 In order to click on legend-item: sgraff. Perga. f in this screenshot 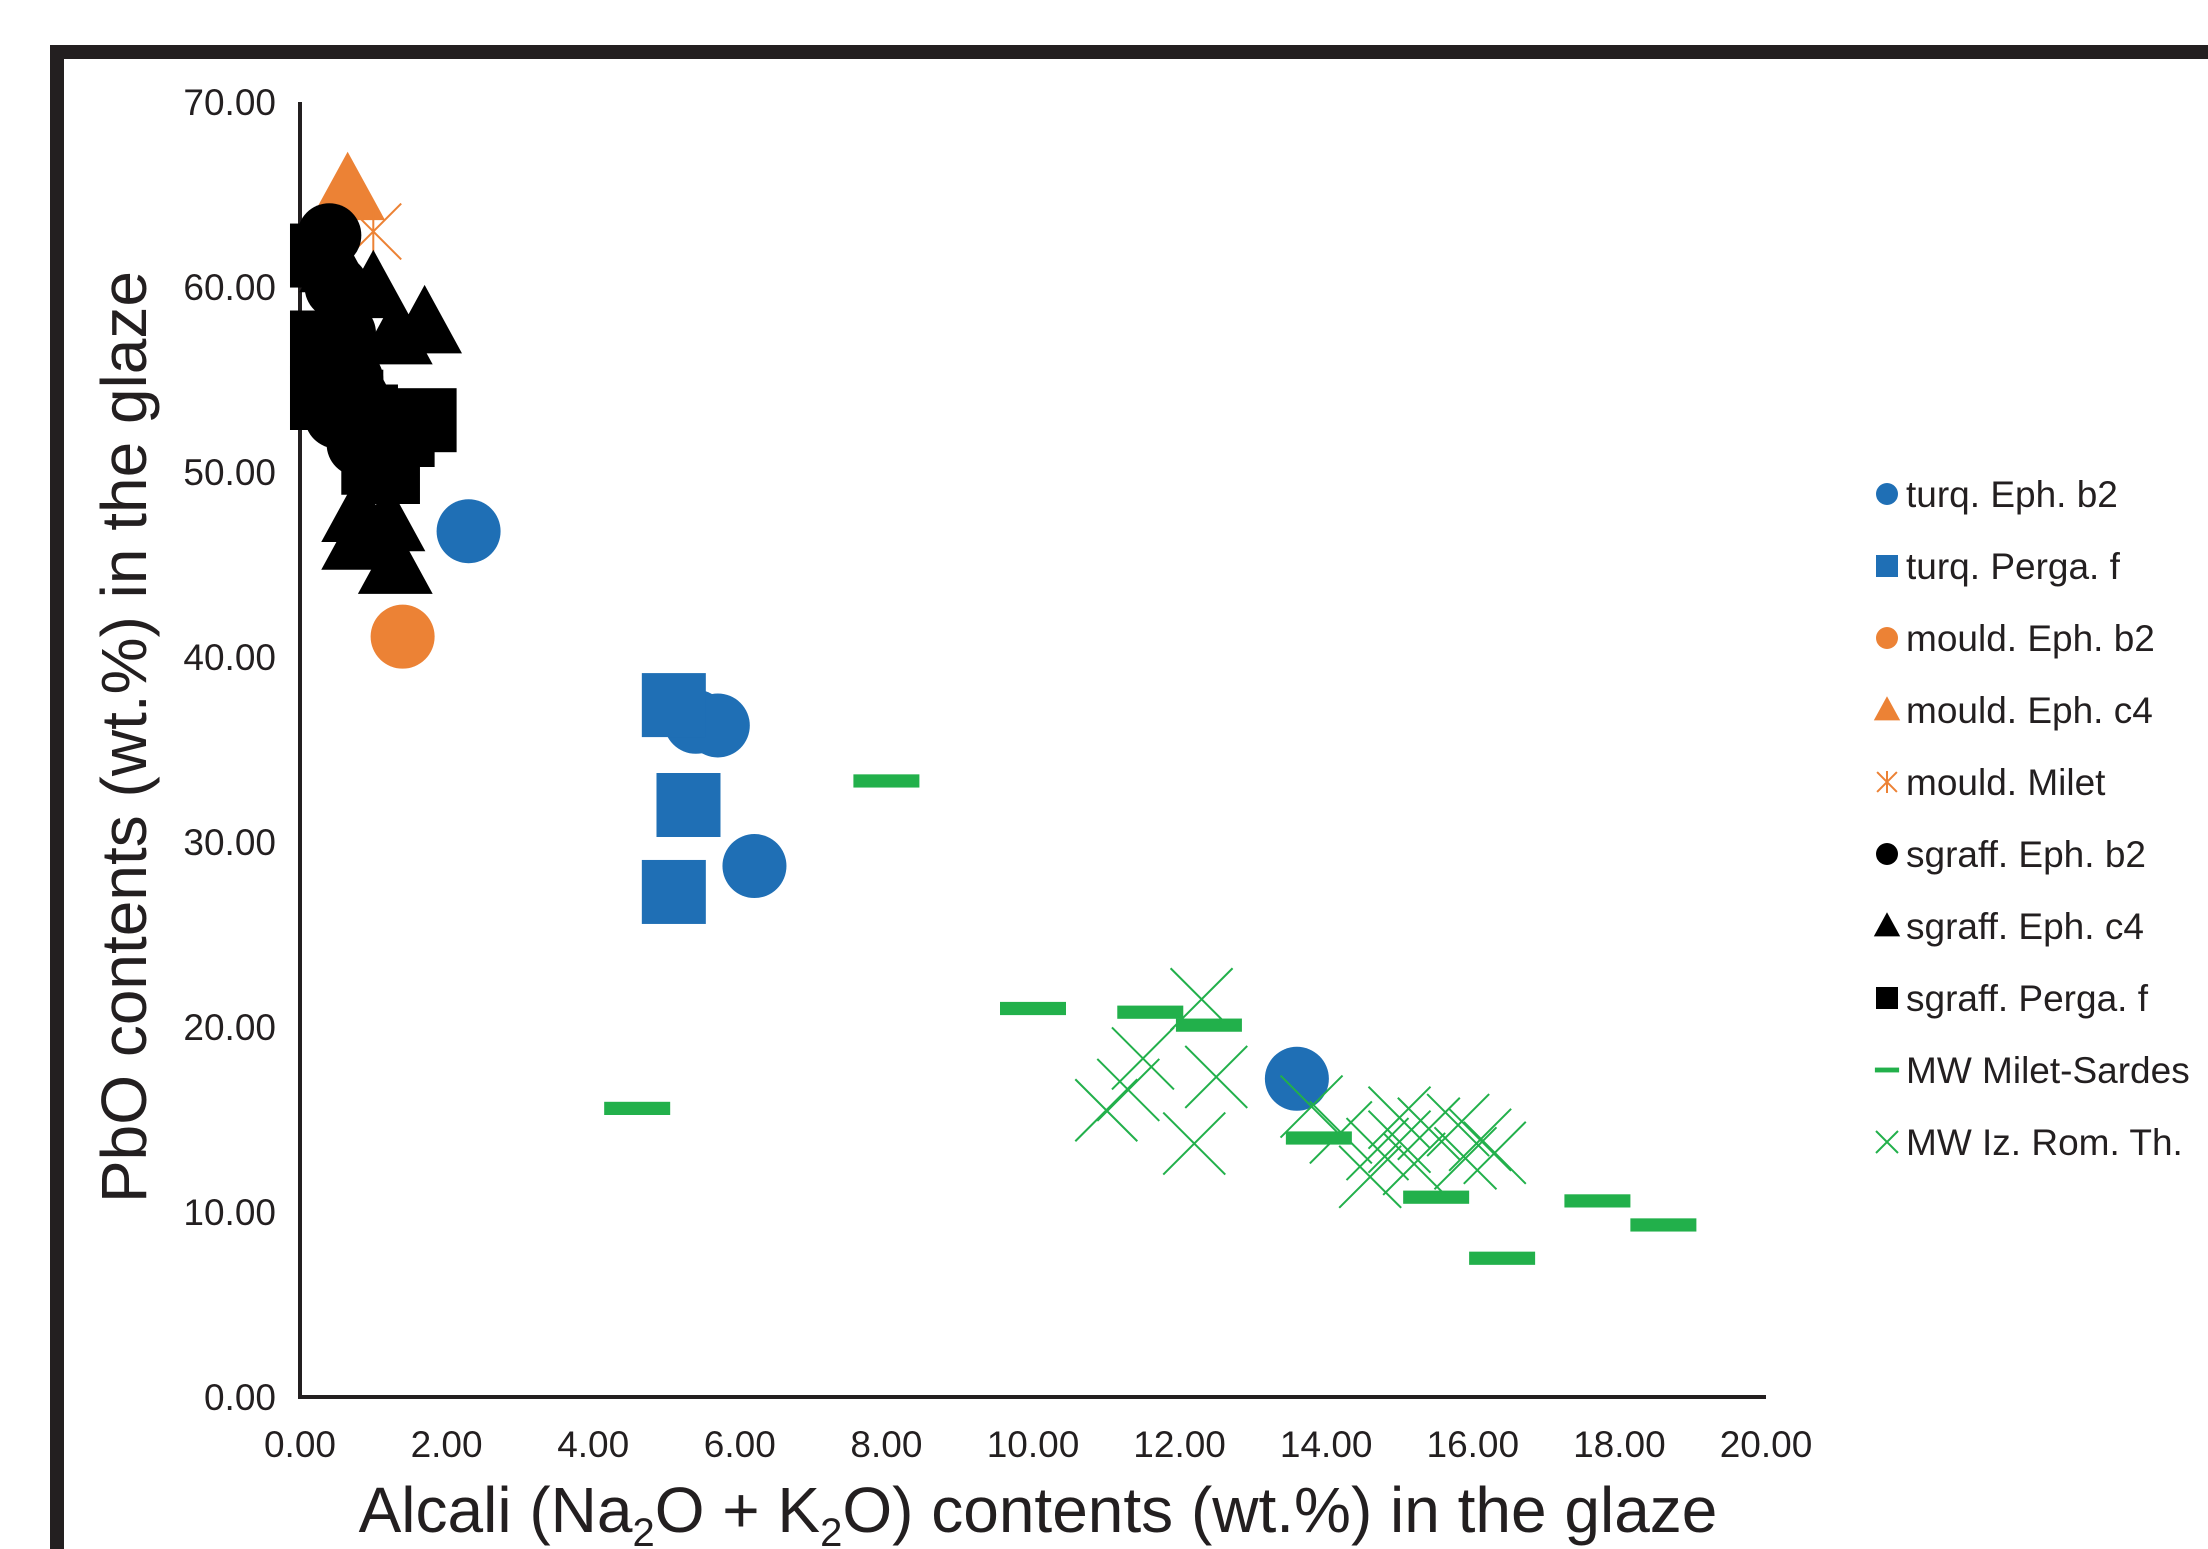, I will do `click(2012, 998)`.